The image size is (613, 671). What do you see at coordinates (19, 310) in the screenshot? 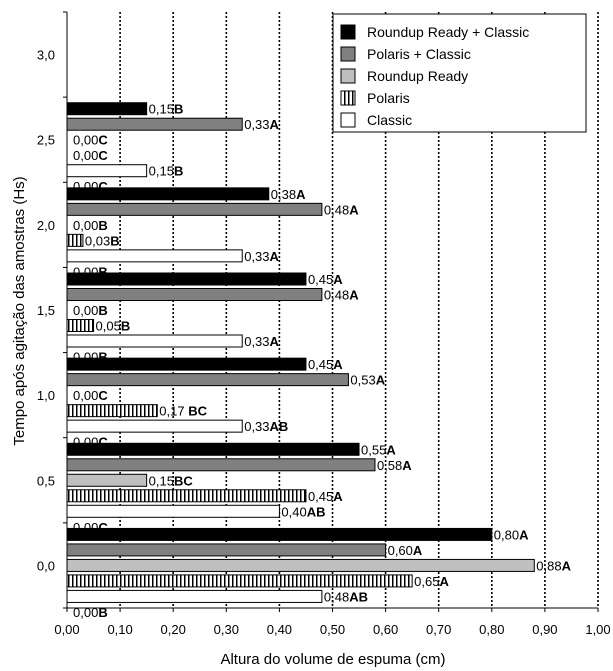
I see `y-axis-title: Tempo após agitação das amostras (Hs)` at bounding box center [19, 310].